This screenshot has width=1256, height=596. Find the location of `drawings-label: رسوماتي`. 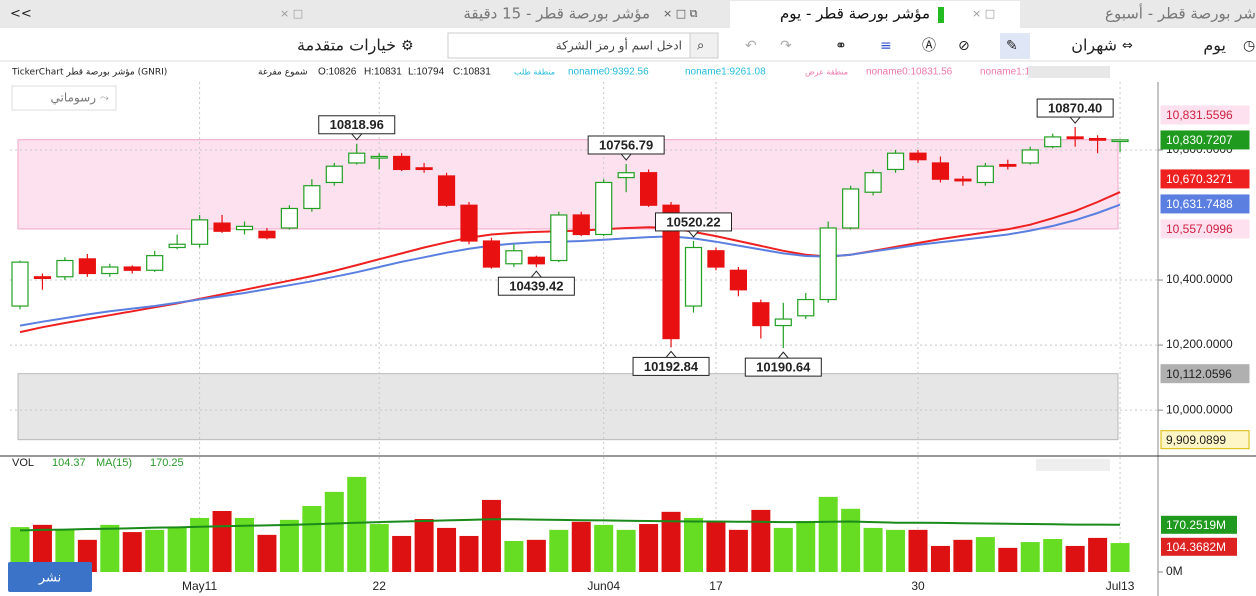

drawings-label: رسوماتي is located at coordinates (74, 98).